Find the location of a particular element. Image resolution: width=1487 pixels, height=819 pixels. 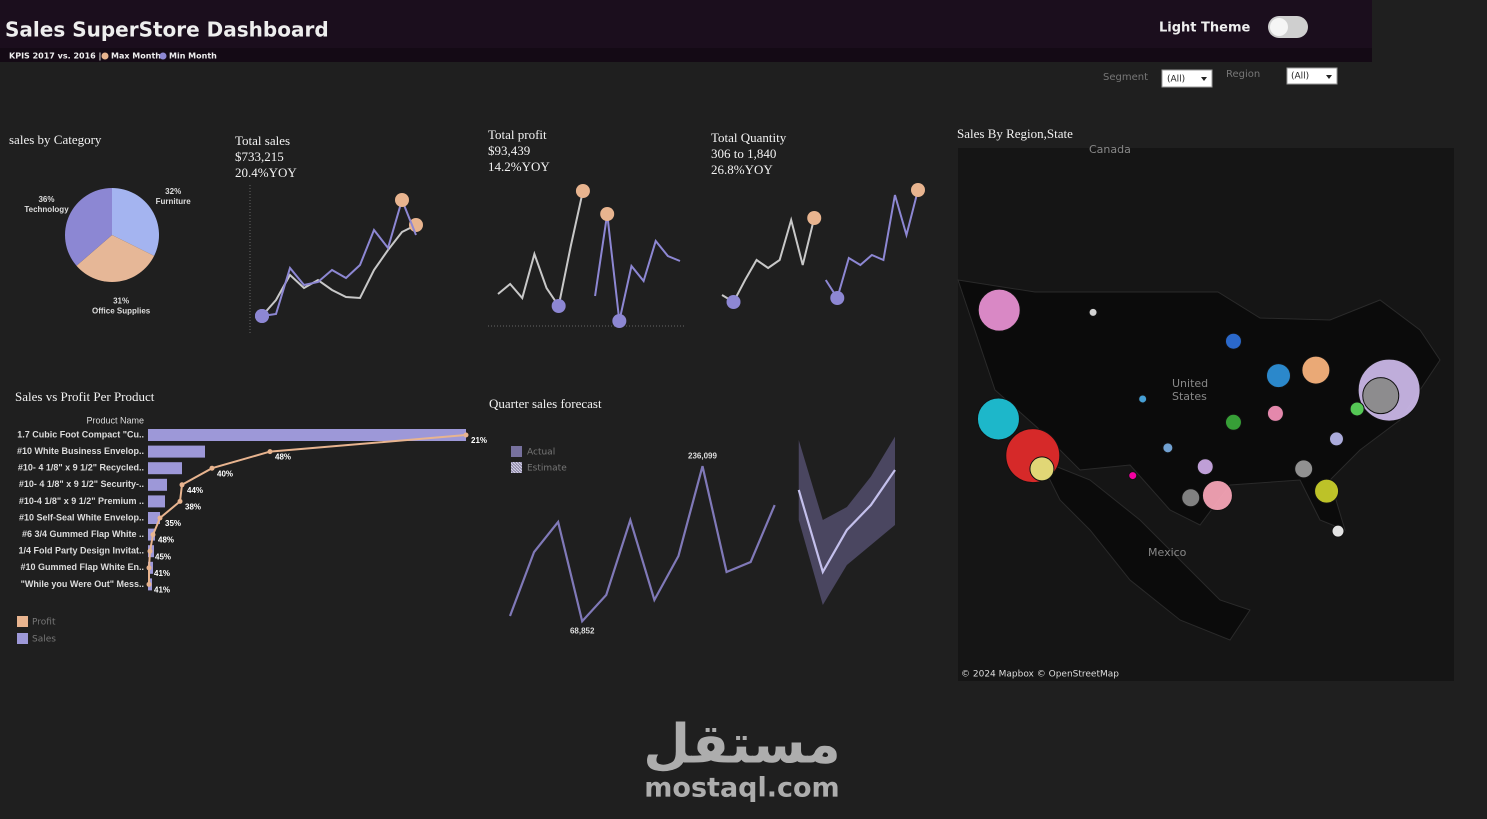

axis-title: Product Name is located at coordinates (115, 420).